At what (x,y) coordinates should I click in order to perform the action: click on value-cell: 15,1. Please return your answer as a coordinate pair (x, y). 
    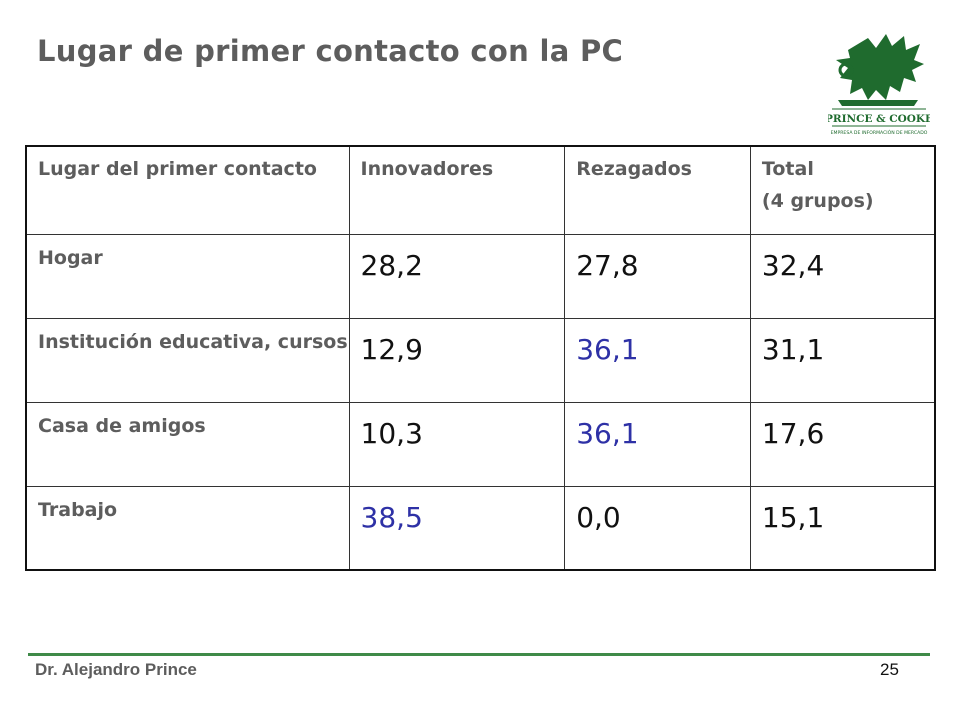
    Looking at the image, I should click on (842, 528).